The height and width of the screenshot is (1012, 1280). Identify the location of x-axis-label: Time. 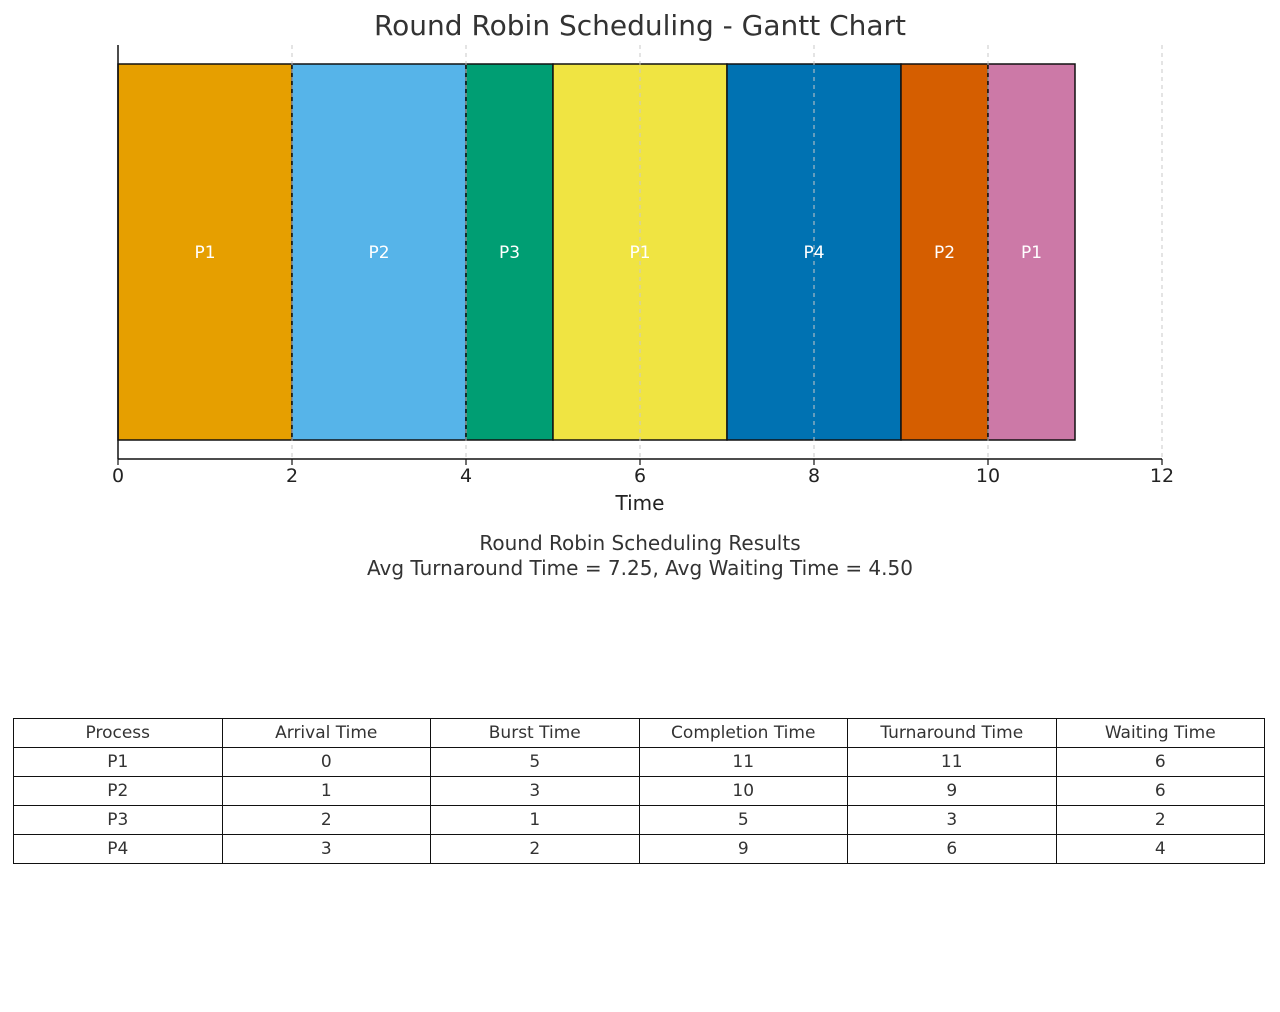
(640, 503).